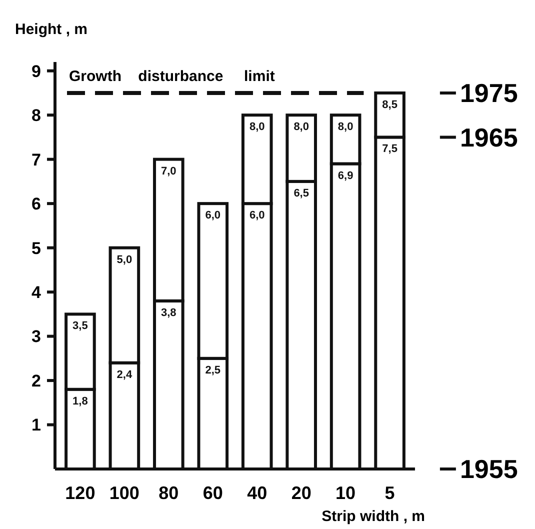 This screenshot has height=529, width=535. I want to click on y-tick-label: 2, so click(36, 380).